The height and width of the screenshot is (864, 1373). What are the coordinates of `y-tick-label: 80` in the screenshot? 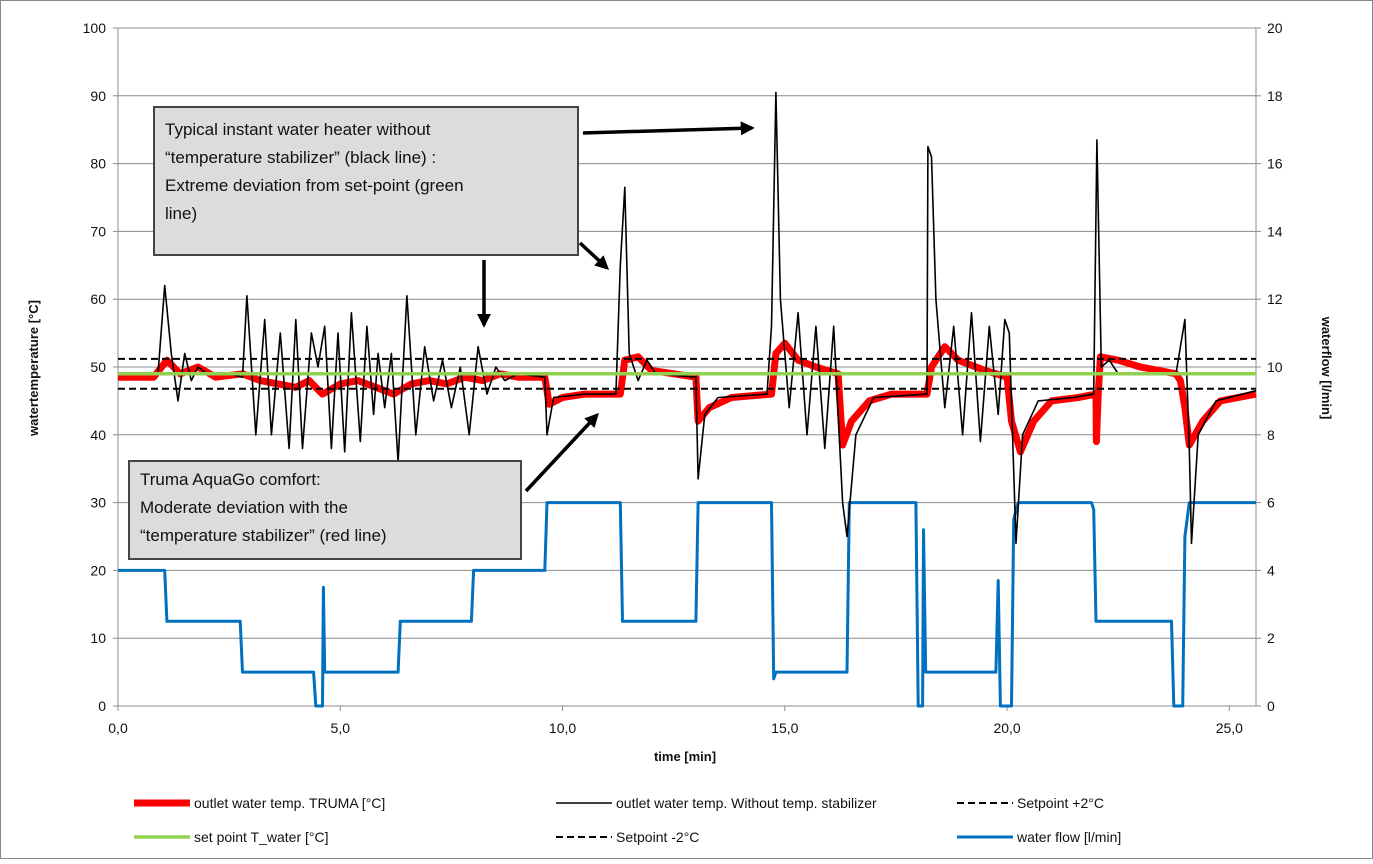 It's located at (98, 164).